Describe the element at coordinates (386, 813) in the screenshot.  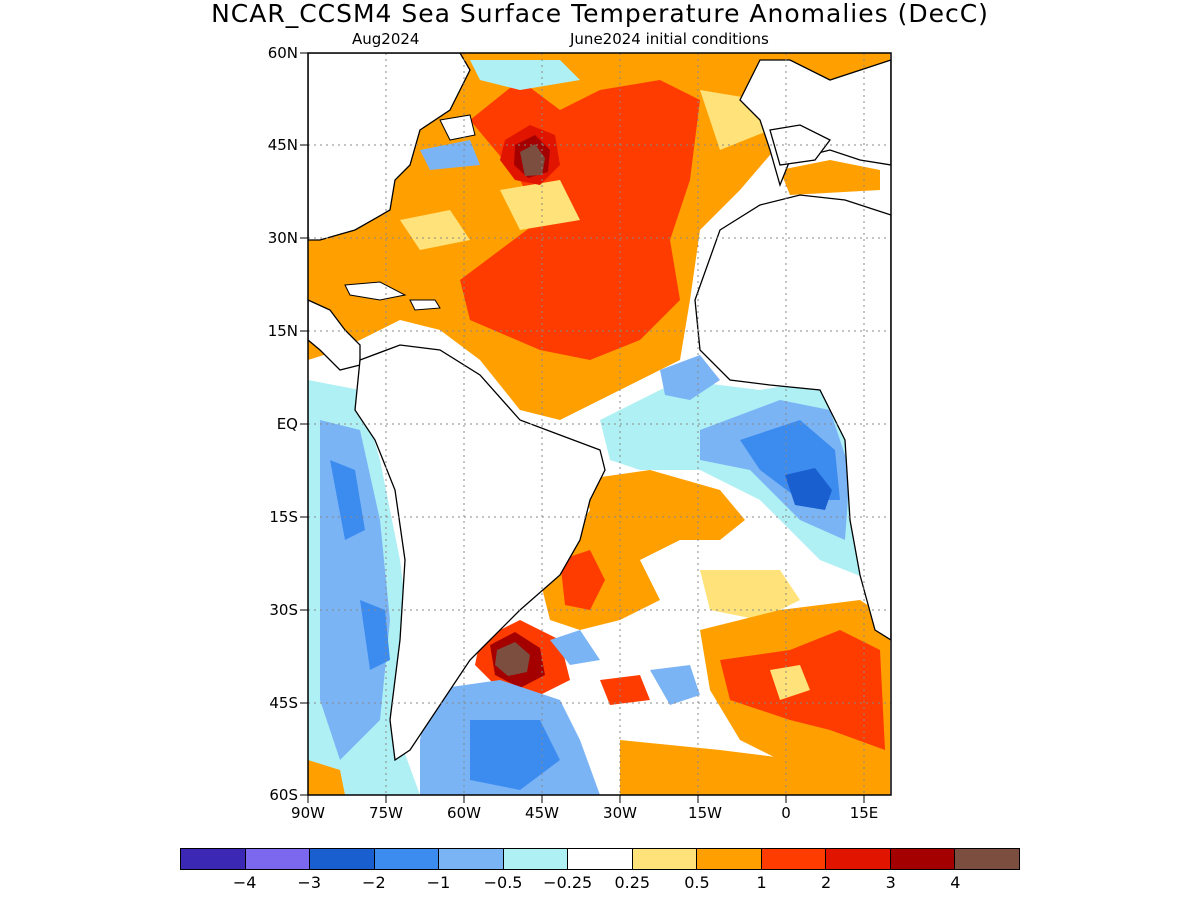
I see `lon-label: 75W` at that location.